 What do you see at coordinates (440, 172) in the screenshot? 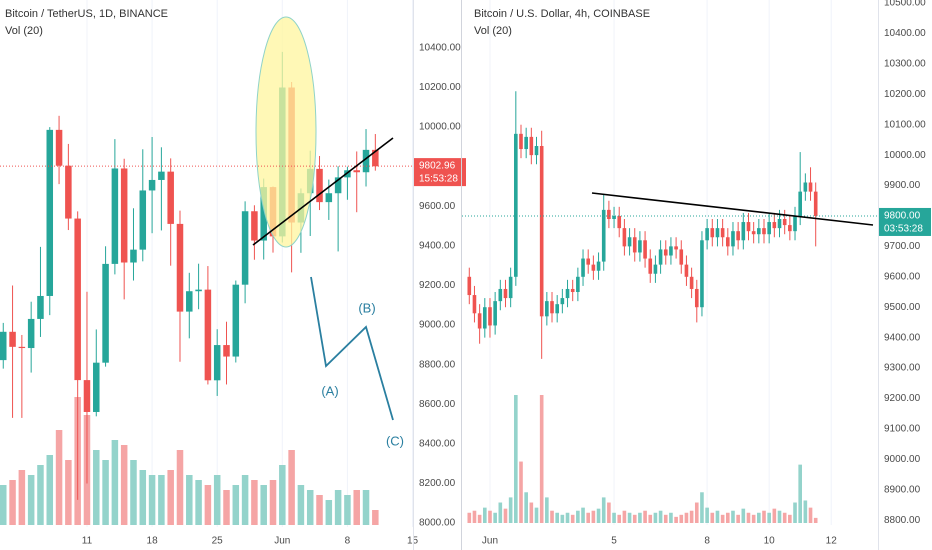
I see `price-label-box` at bounding box center [440, 172].